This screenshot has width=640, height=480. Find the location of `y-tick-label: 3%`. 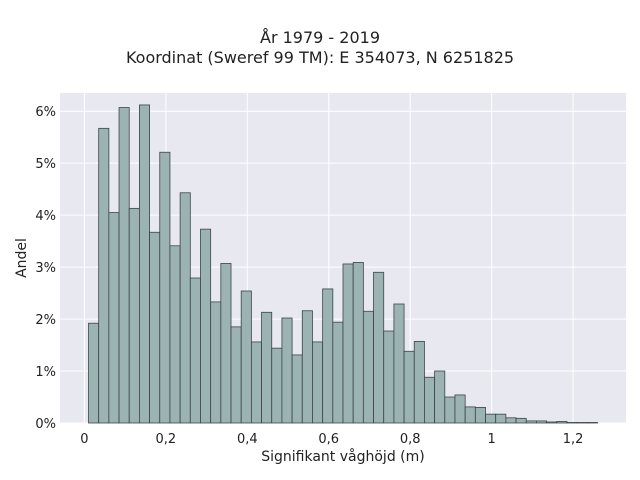

y-tick-label: 3% is located at coordinates (45, 268).